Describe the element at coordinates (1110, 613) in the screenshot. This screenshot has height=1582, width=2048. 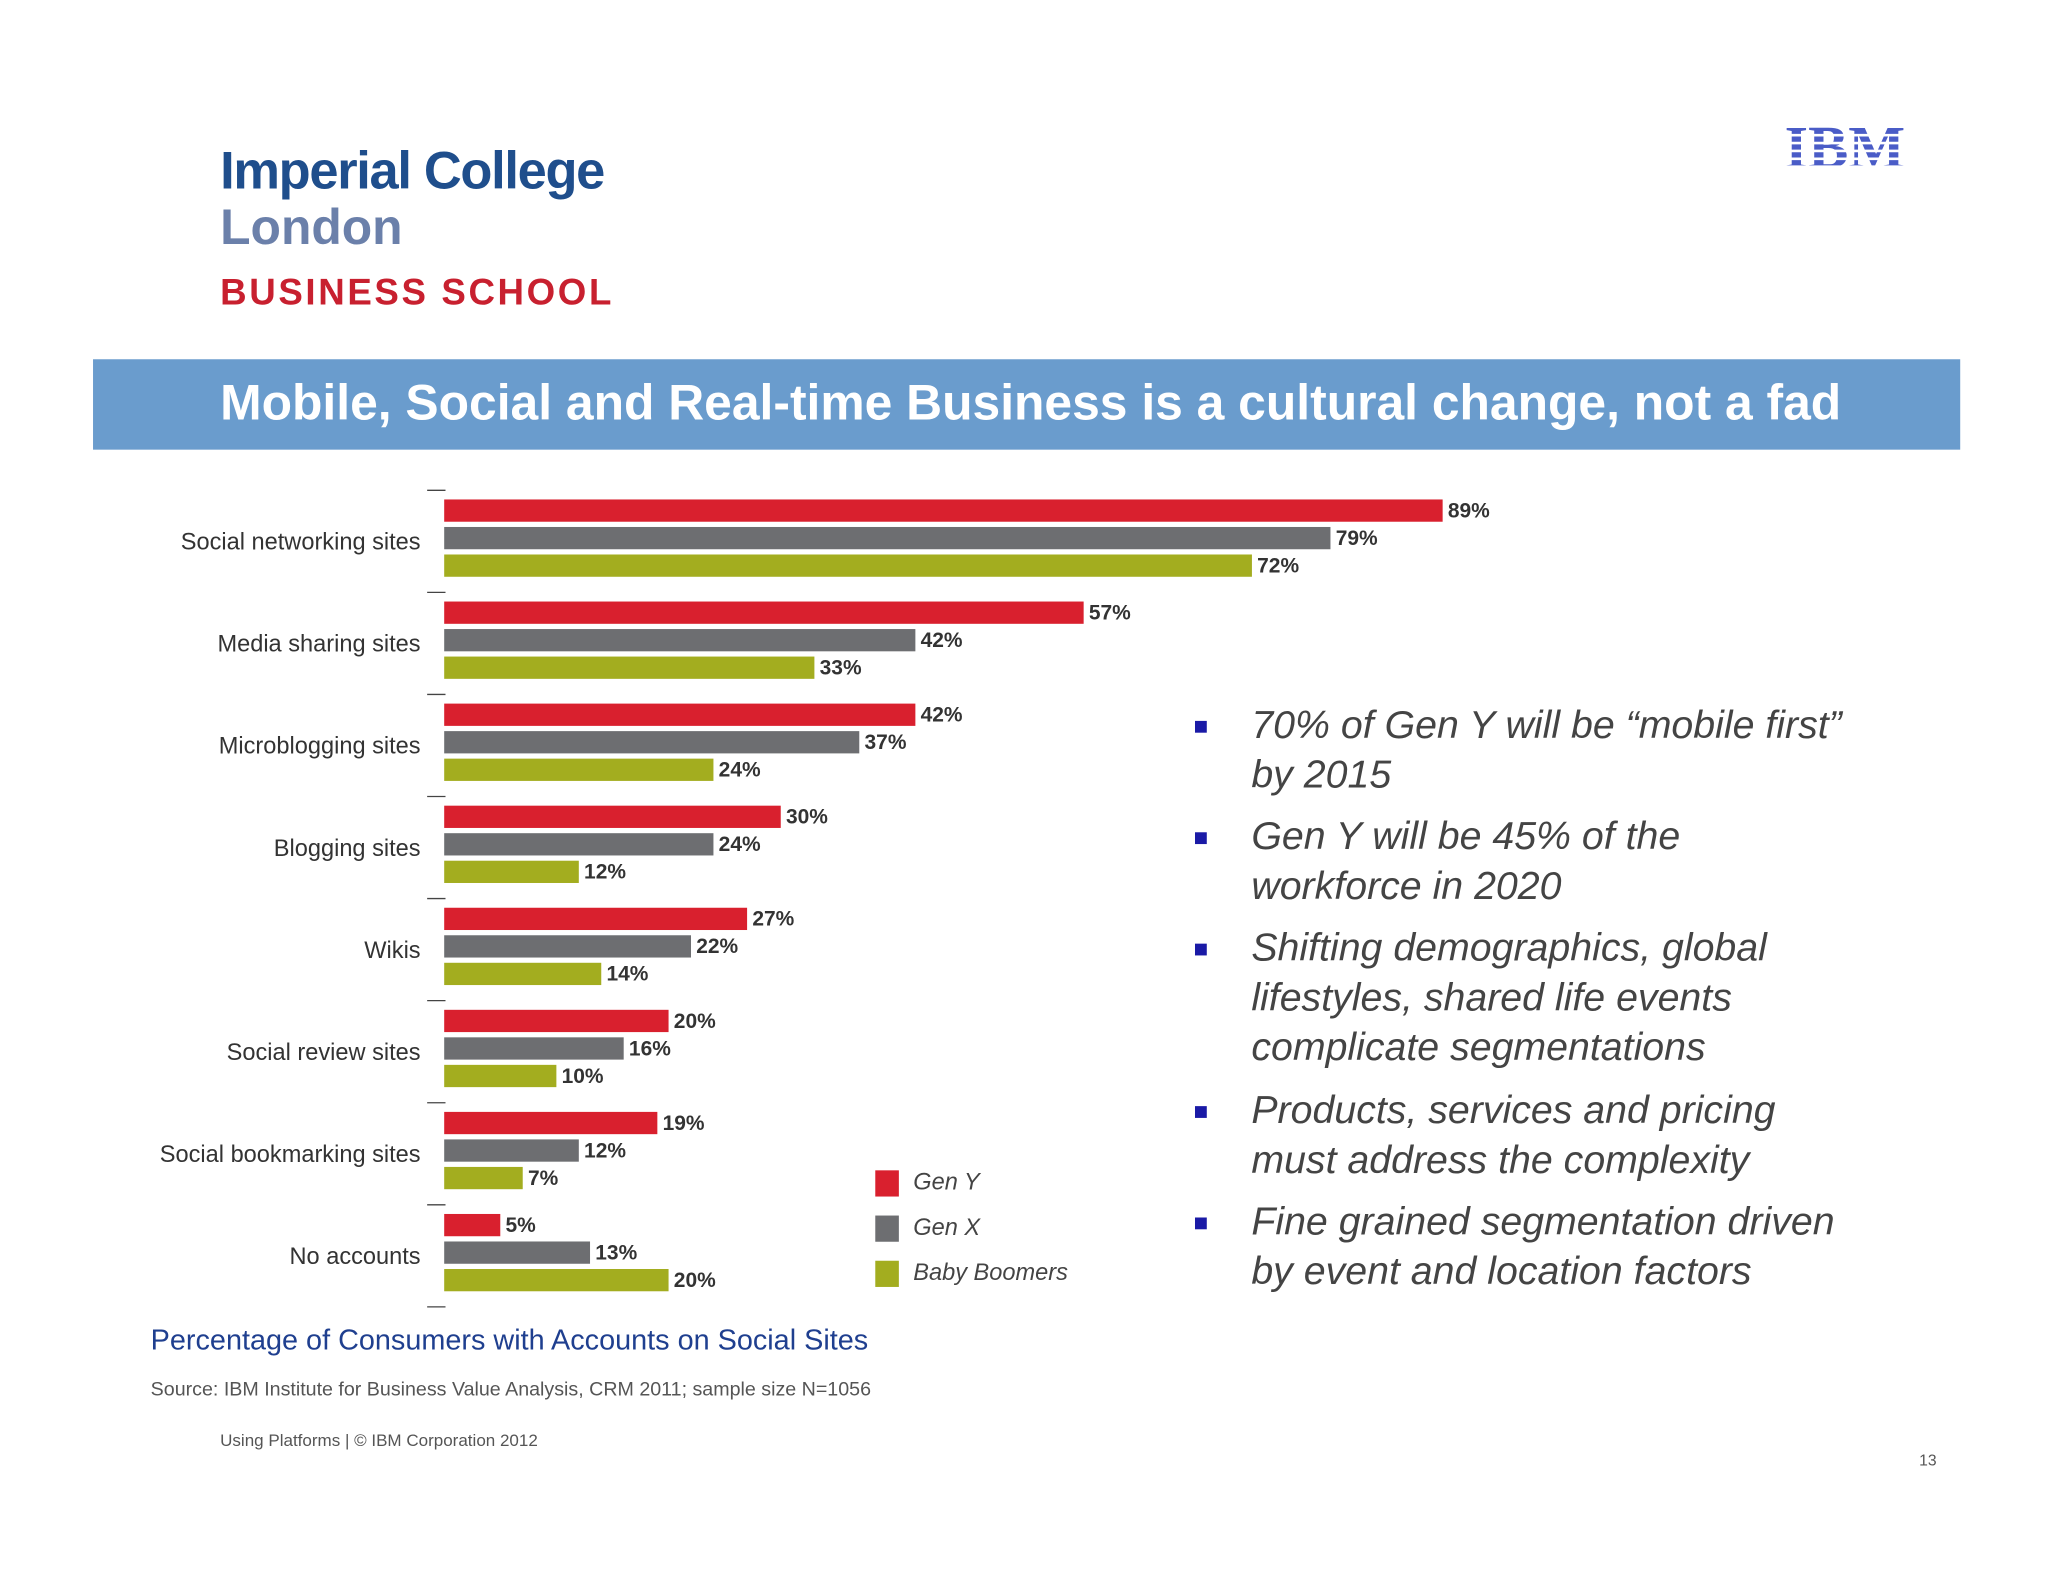
I see `value-label: 57%` at that location.